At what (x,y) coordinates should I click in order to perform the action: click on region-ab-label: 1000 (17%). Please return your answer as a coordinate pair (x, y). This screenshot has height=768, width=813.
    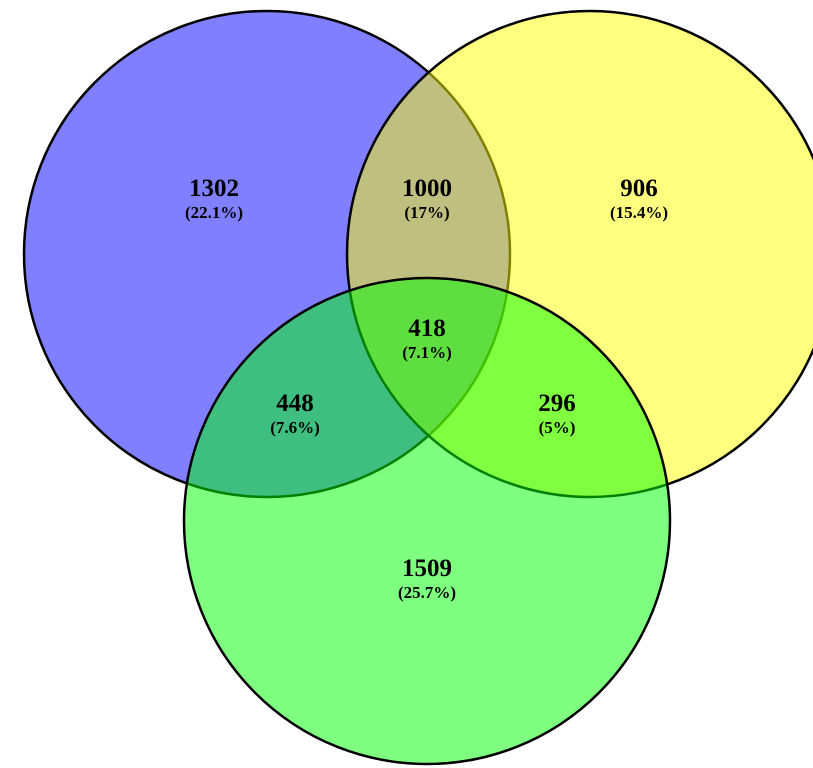
    Looking at the image, I should click on (427, 198).